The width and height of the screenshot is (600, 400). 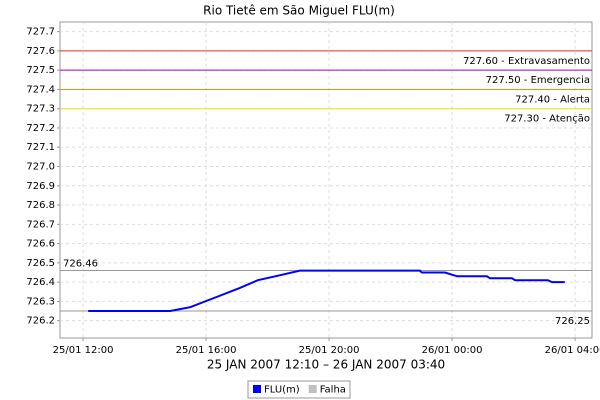 What do you see at coordinates (40, 147) in the screenshot?
I see `y-tick-label: 727.1` at bounding box center [40, 147].